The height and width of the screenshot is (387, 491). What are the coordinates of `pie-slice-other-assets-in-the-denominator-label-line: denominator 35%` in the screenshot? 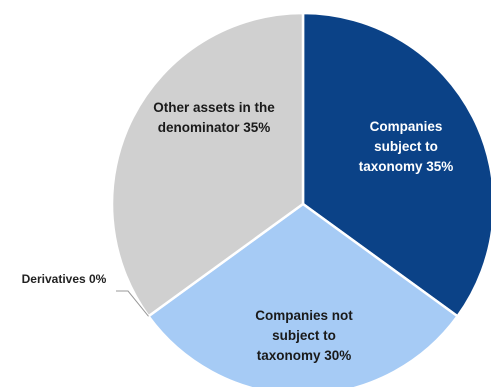 It's located at (214, 127).